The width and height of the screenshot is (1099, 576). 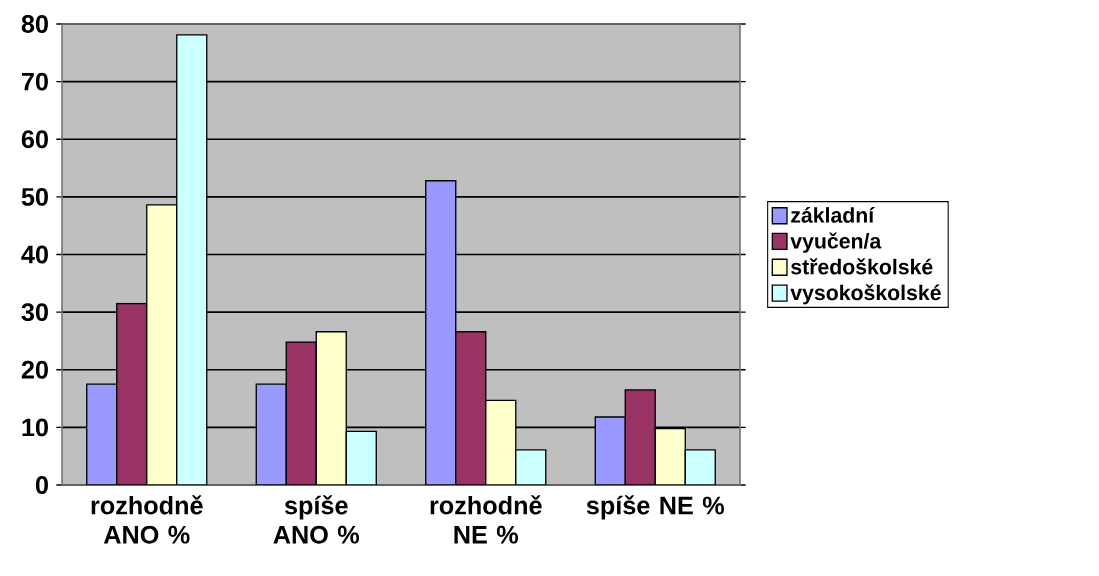 What do you see at coordinates (836, 242) in the screenshot?
I see `legend-label: vyučen/a` at bounding box center [836, 242].